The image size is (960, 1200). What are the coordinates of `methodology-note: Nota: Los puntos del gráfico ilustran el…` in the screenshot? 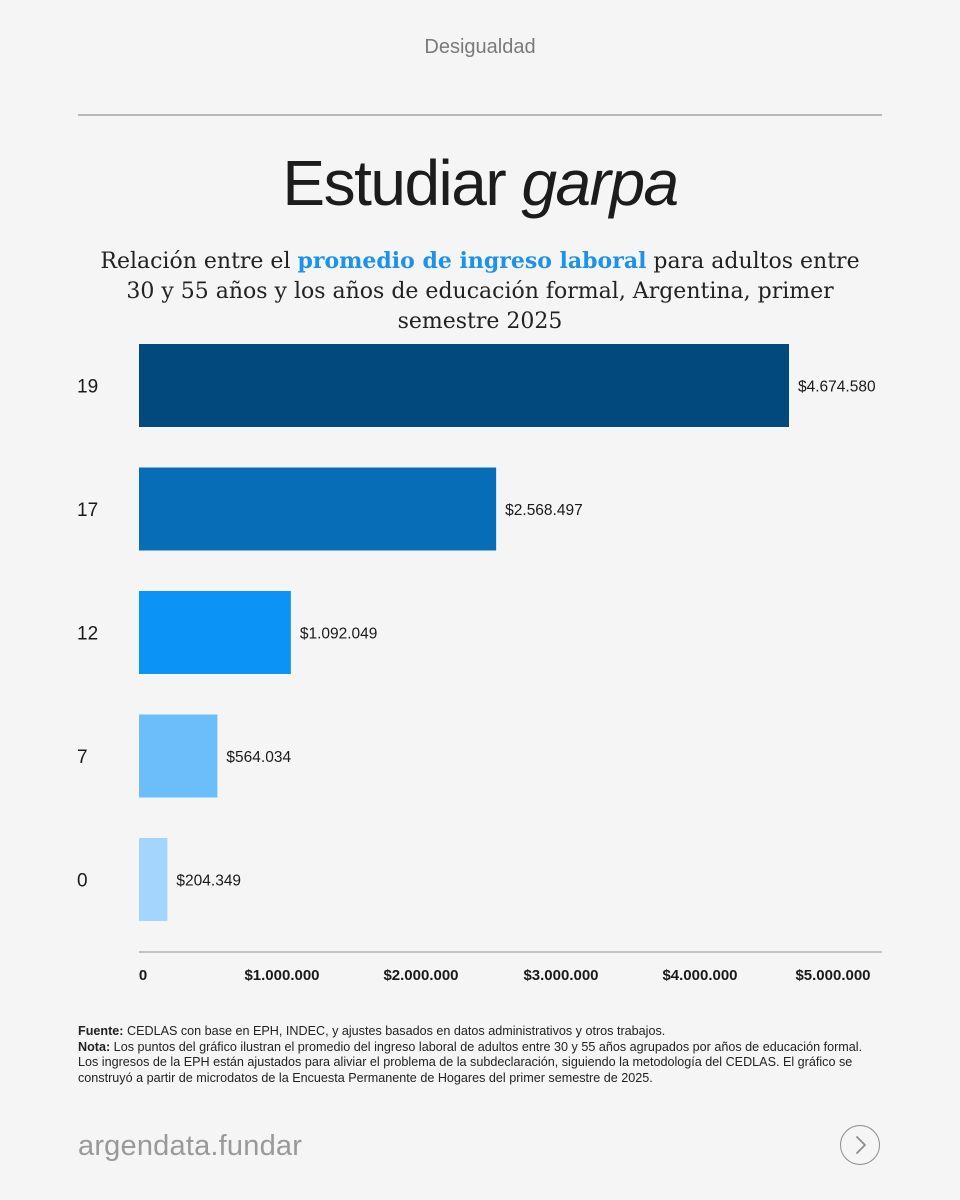 It's located at (473, 1063).